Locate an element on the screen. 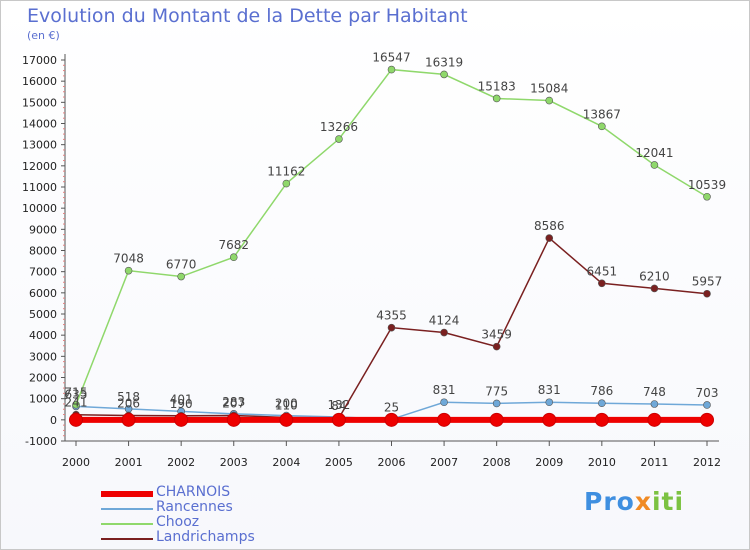  x-tick-label: 2007 is located at coordinates (444, 462).